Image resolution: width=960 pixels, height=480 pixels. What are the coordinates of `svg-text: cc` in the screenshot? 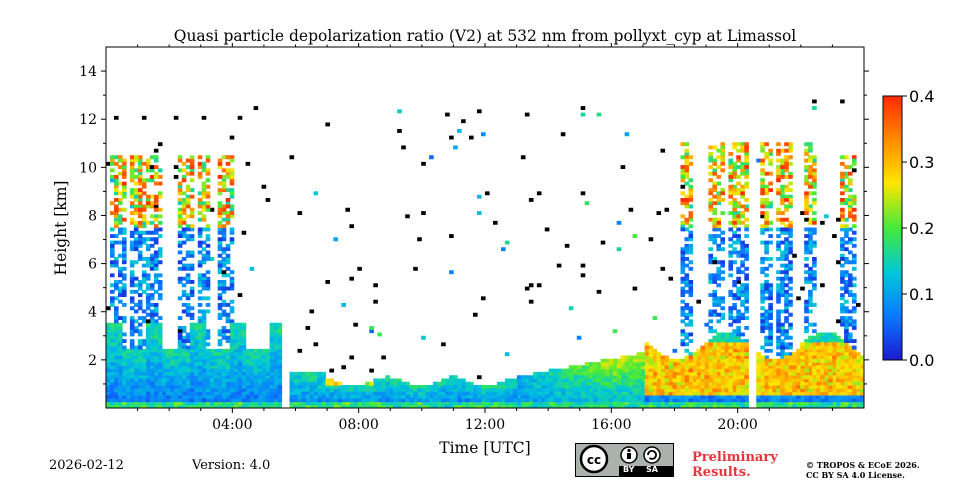 It's located at (594, 460).